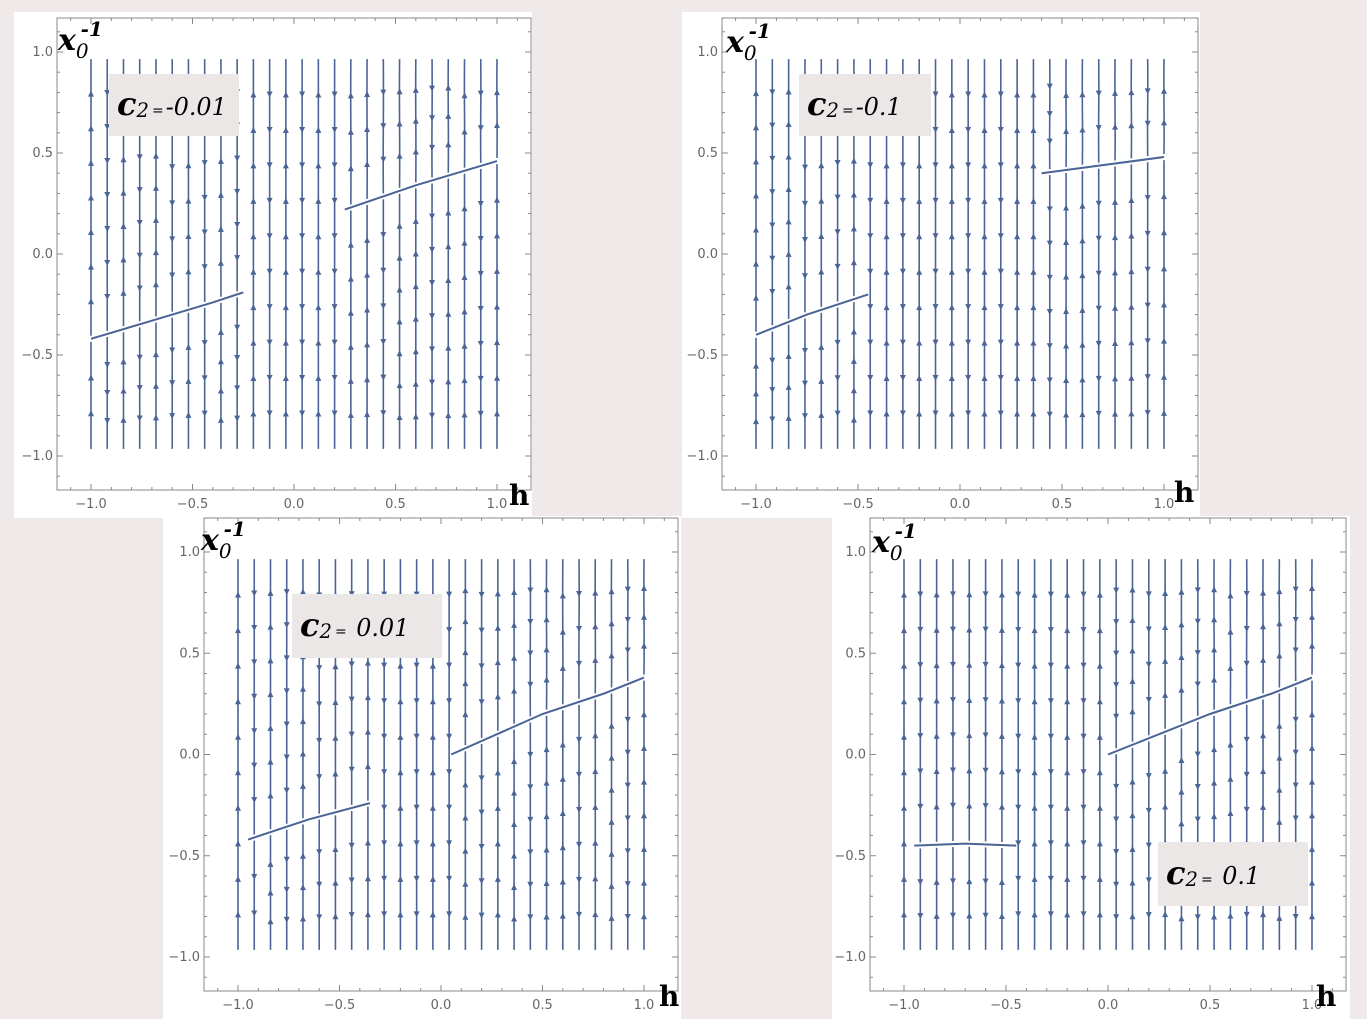  Describe the element at coordinates (542, 1005) in the screenshot. I see `x-tick-label: 0.5` at that location.